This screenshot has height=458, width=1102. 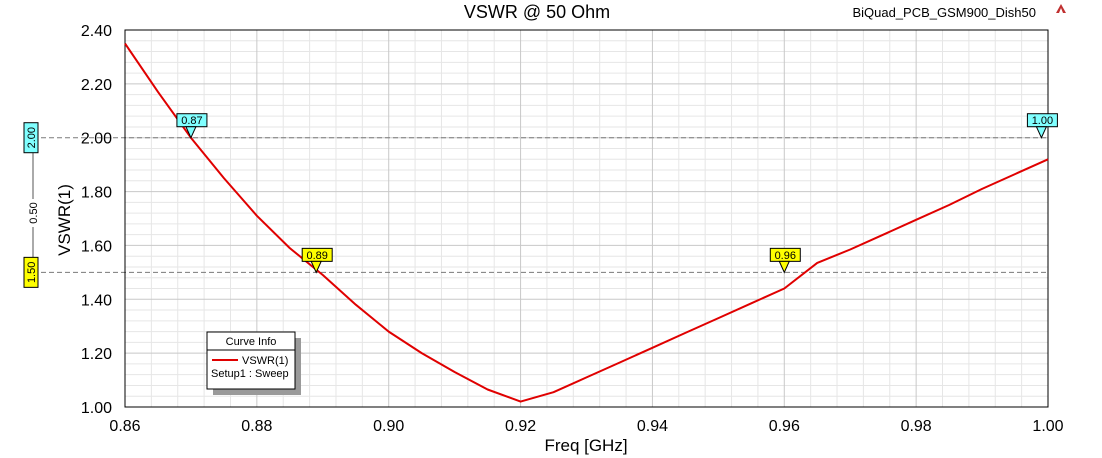 I want to click on x-tick-label: 0.90, so click(x=388, y=426).